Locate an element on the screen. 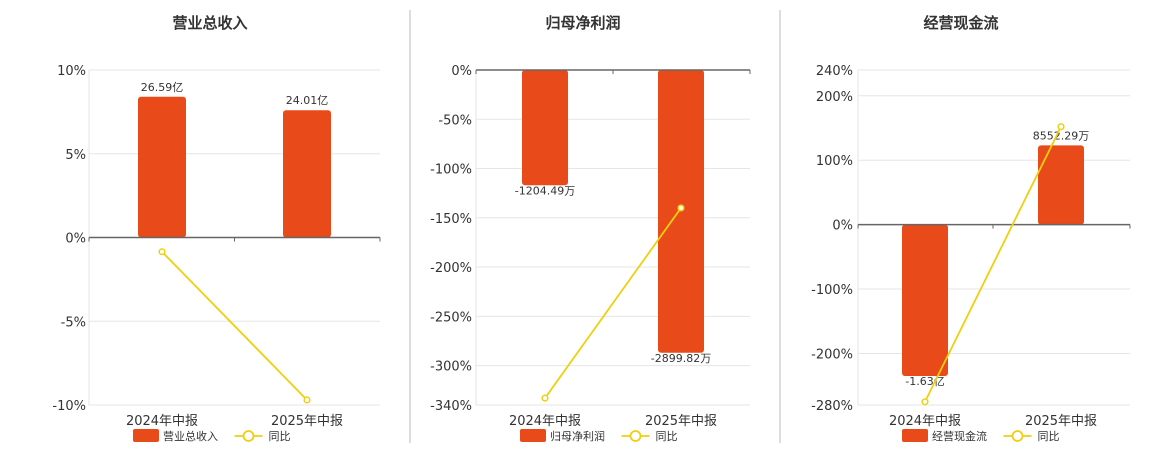 Image resolution: width=1160 pixels, height=450 pixels. chart-1-legend-bar-swatch is located at coordinates (146, 435).